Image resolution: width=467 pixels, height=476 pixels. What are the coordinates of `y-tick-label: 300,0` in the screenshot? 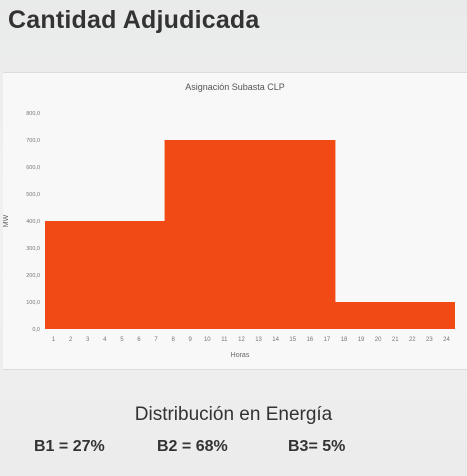 It's located at (33, 249).